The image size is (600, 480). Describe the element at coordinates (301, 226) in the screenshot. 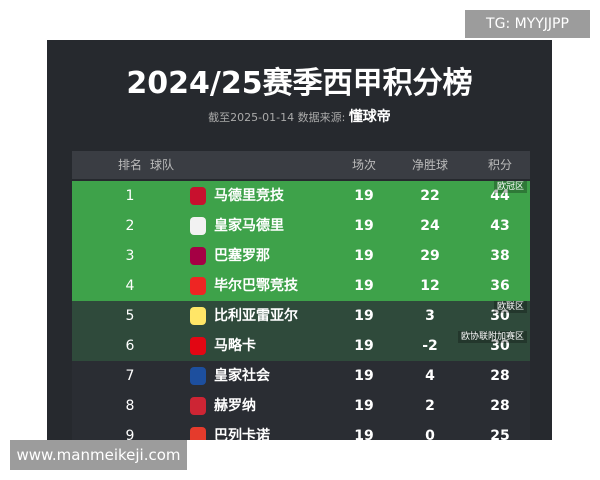

I see `table-row: 2 皇家马德里 19 24 43` at that location.